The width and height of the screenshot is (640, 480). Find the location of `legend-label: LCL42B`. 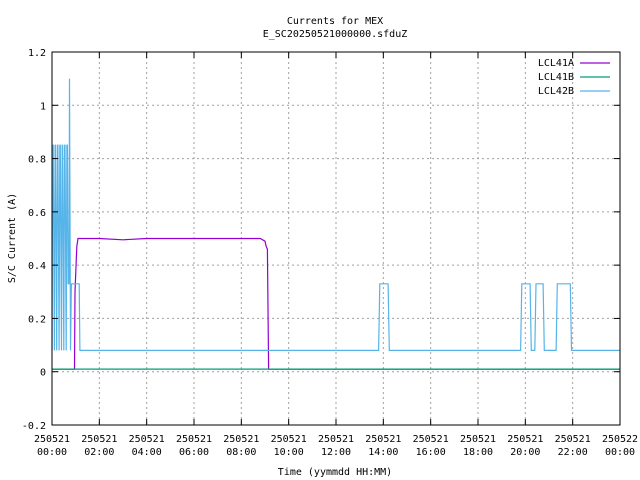

legend-label: LCL42B is located at coordinates (556, 91).